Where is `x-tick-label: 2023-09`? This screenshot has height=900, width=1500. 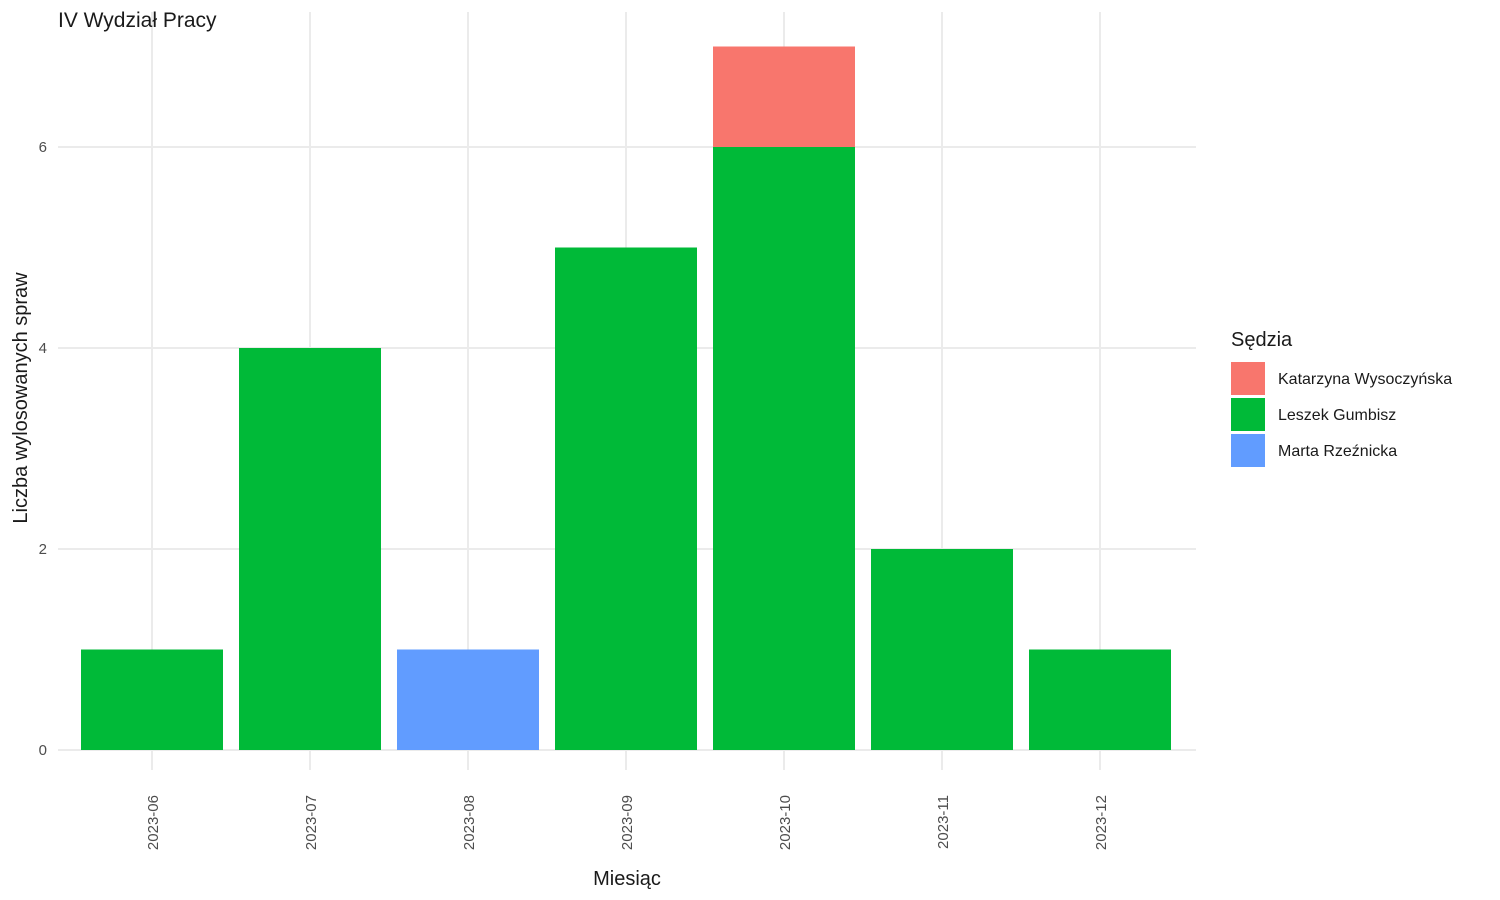 x-tick-label: 2023-09 is located at coordinates (627, 822).